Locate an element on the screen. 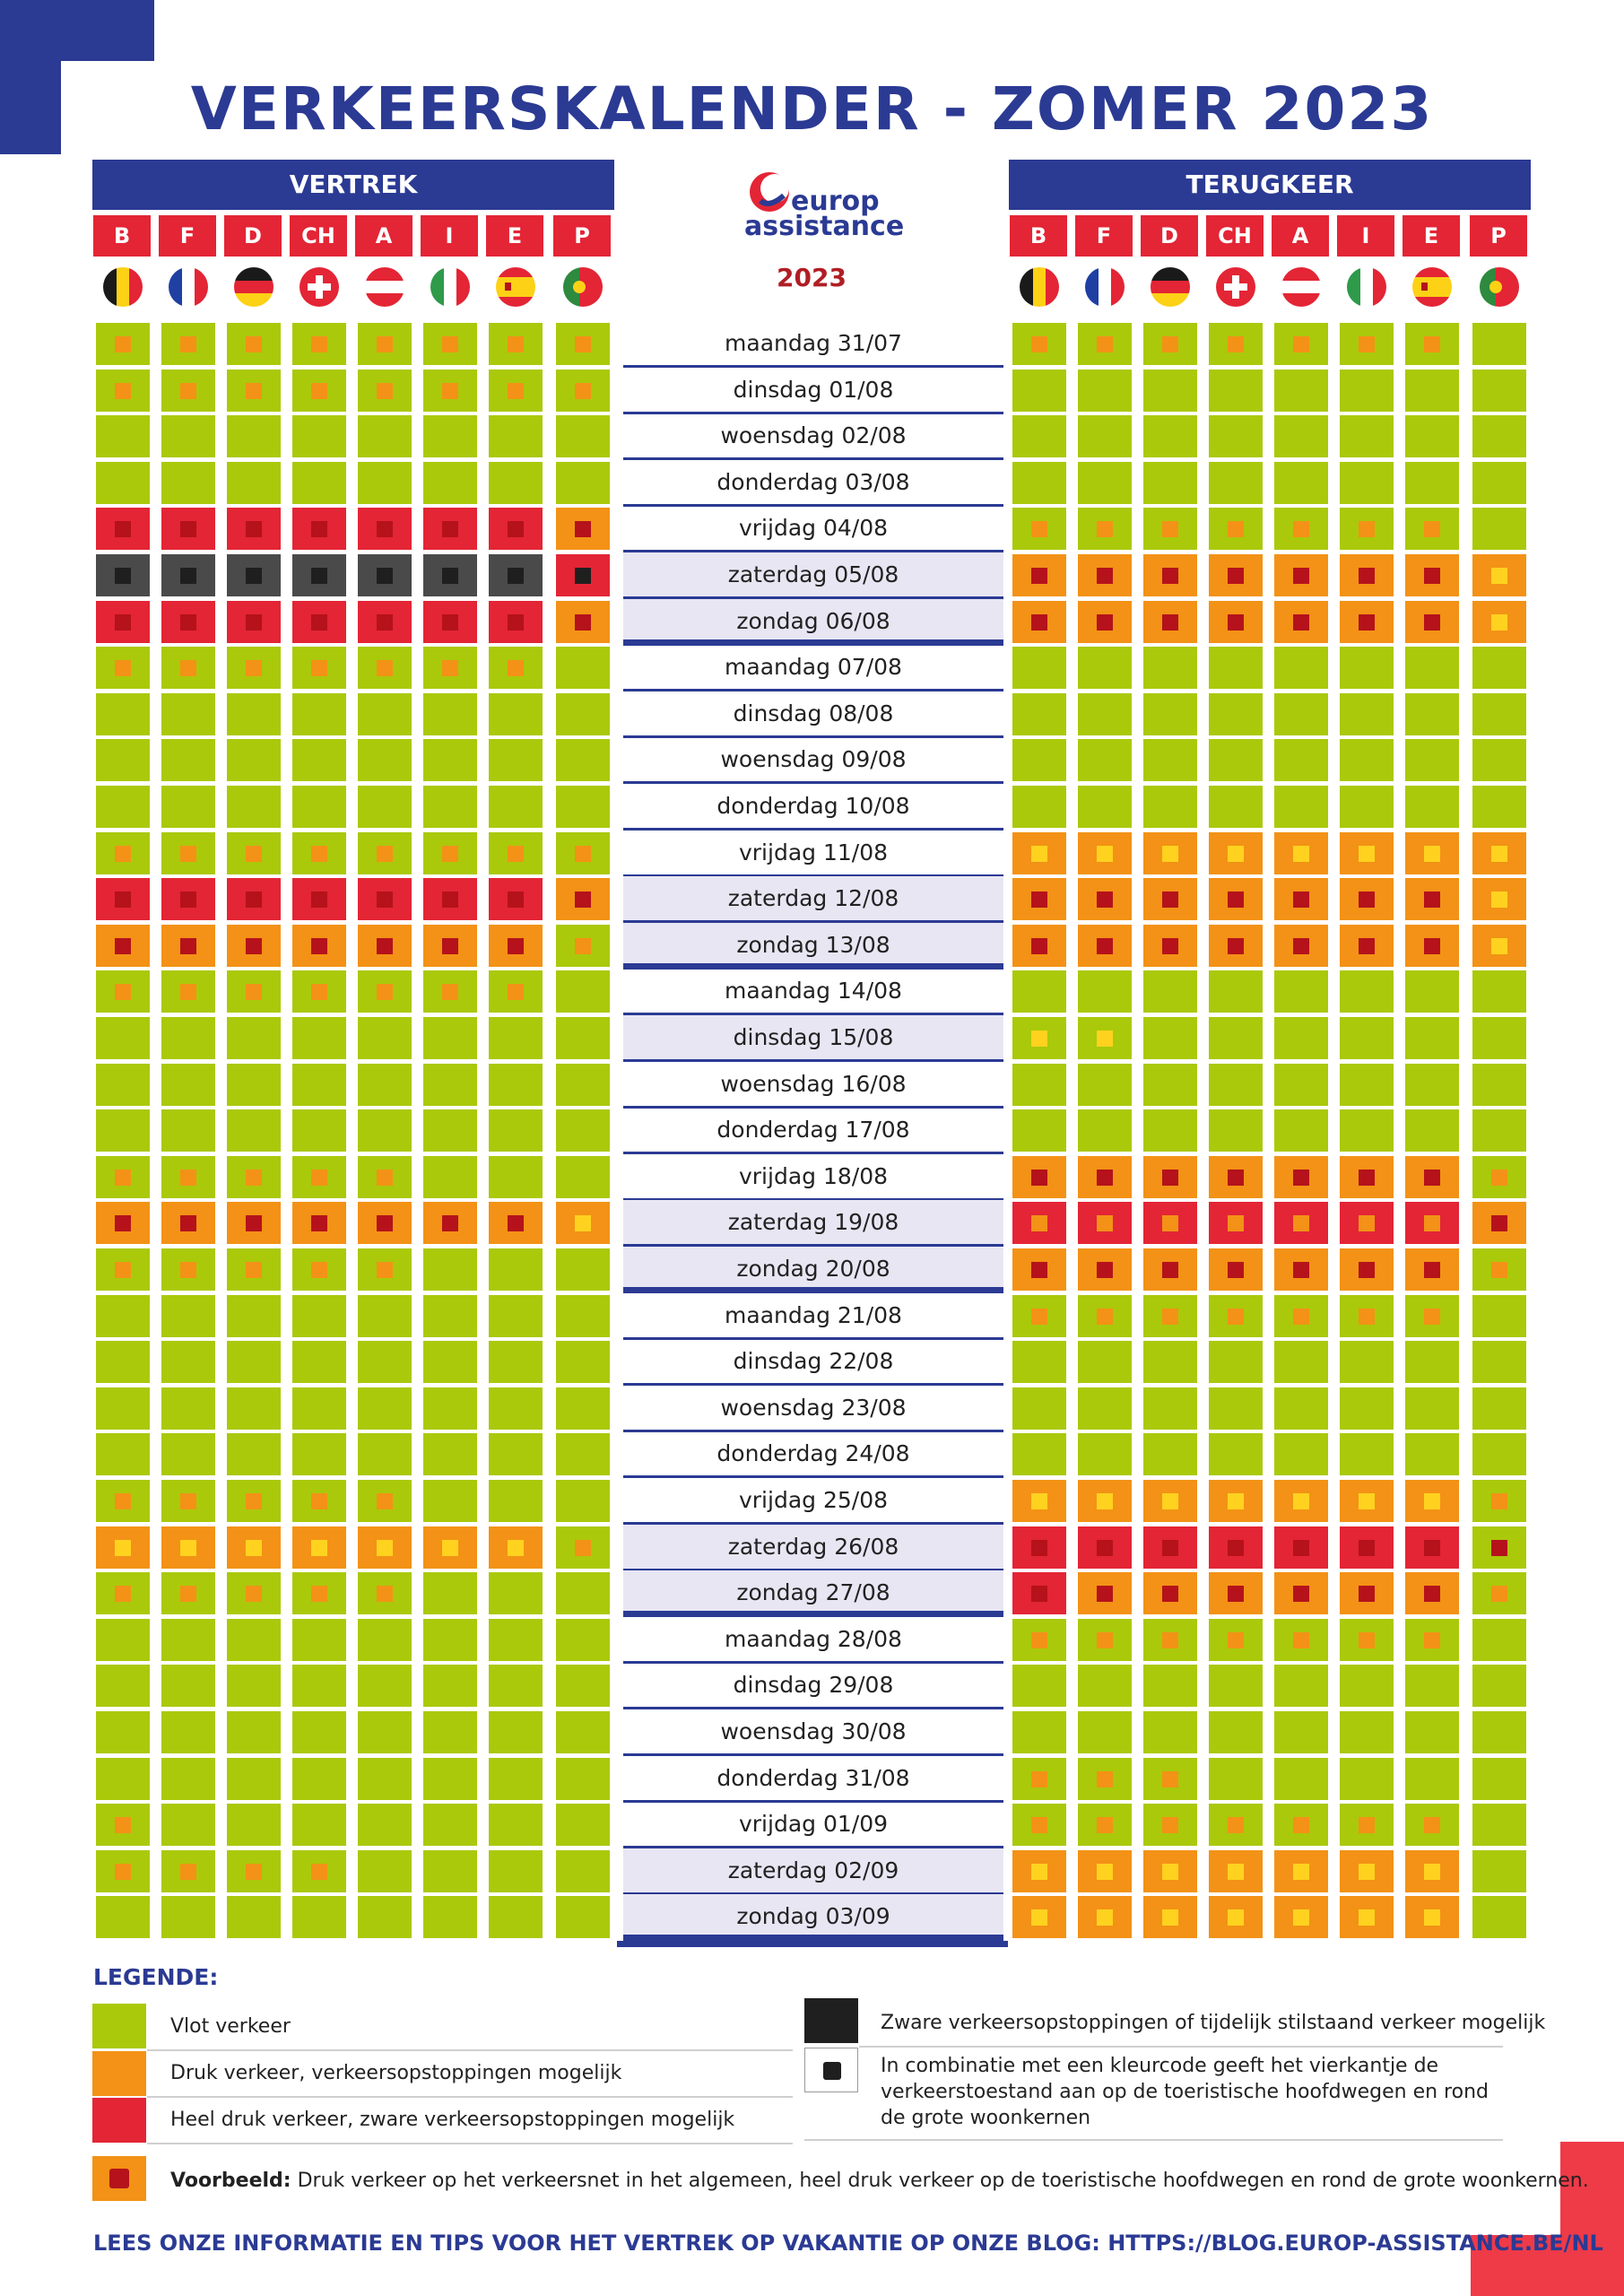  date-row: zaterdag 02/09 is located at coordinates (813, 1871).